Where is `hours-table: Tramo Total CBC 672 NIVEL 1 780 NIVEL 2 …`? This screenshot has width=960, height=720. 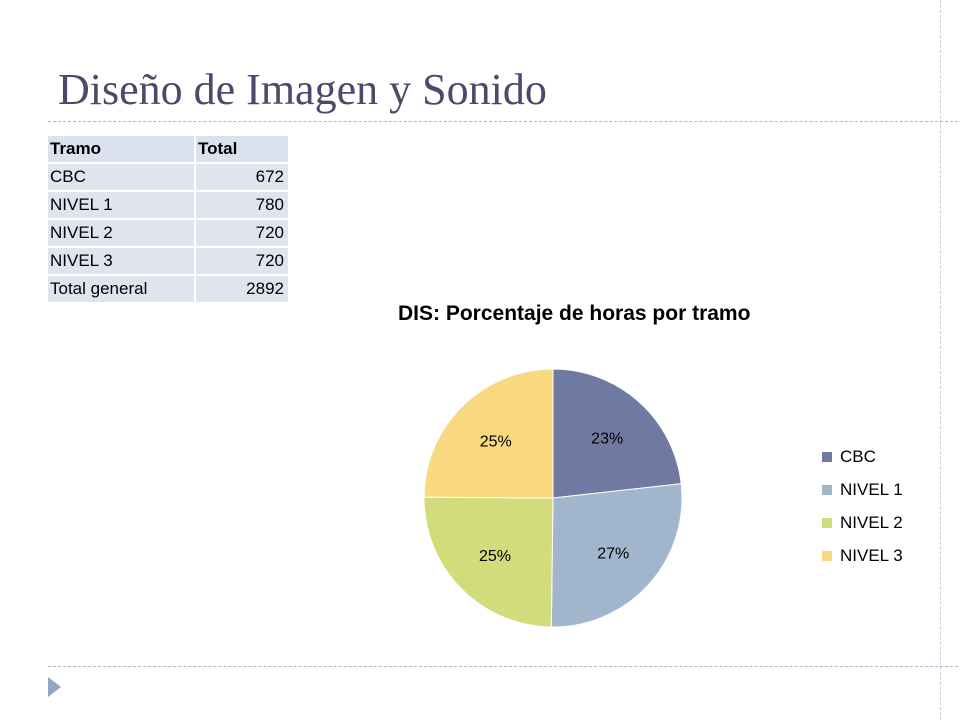
hours-table: Tramo Total CBC 672 NIVEL 1 780 NIVEL 2 … is located at coordinates (168, 219).